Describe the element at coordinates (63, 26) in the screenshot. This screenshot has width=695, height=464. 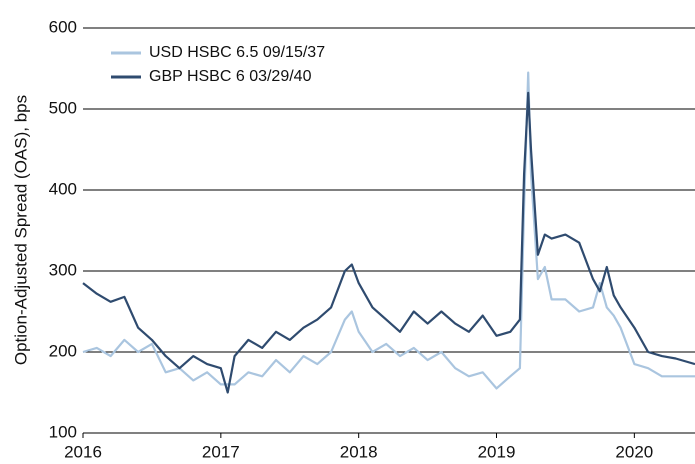
I see `y-tick-label: 600` at that location.